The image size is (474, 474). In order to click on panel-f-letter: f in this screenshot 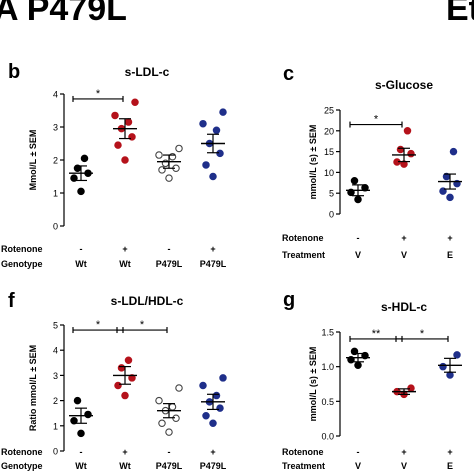, I will do `click(11, 301)`.